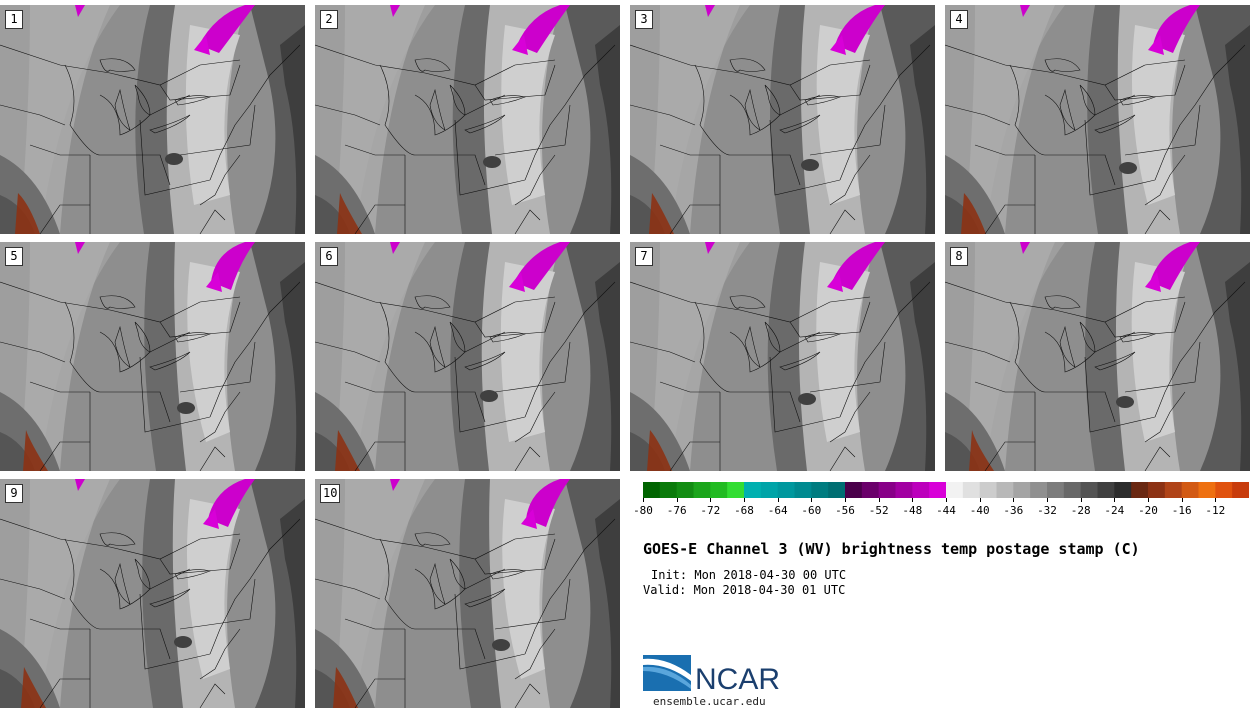 The width and height of the screenshot is (1260, 709). Describe the element at coordinates (644, 19) in the screenshot. I see `panel-label: 3` at that location.